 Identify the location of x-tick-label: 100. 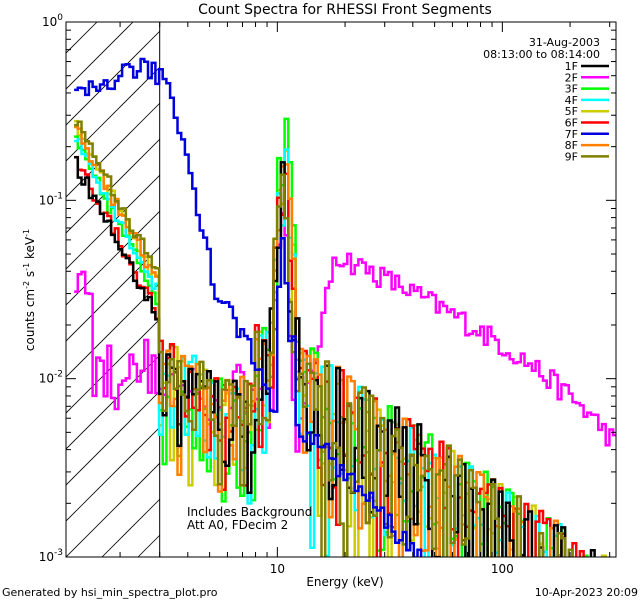
(502, 569).